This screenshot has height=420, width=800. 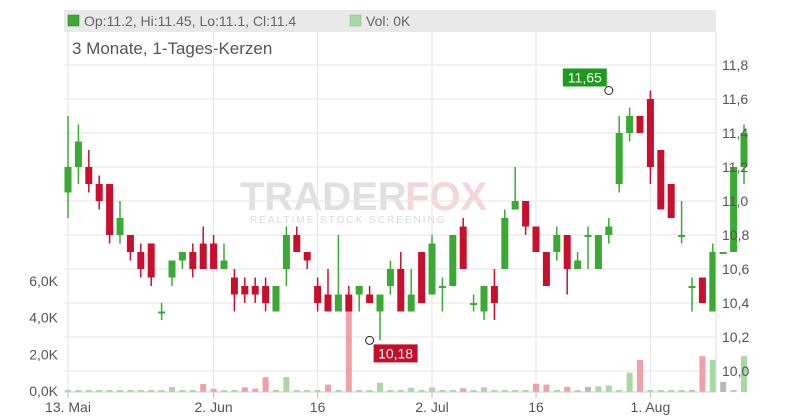 I want to click on ohlc-legend-swatch, so click(x=73, y=20).